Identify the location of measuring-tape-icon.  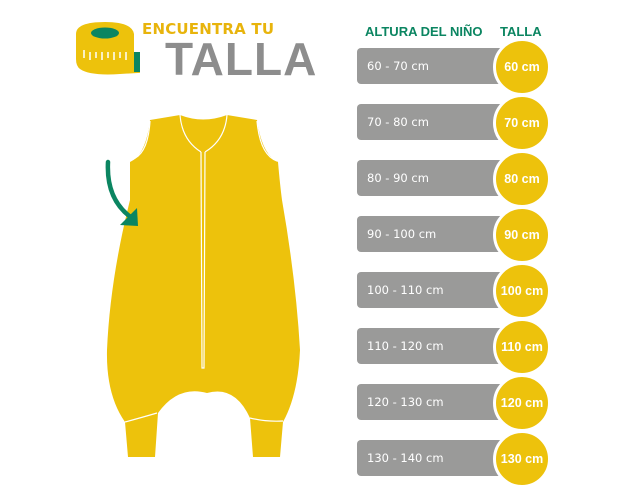
(108, 48).